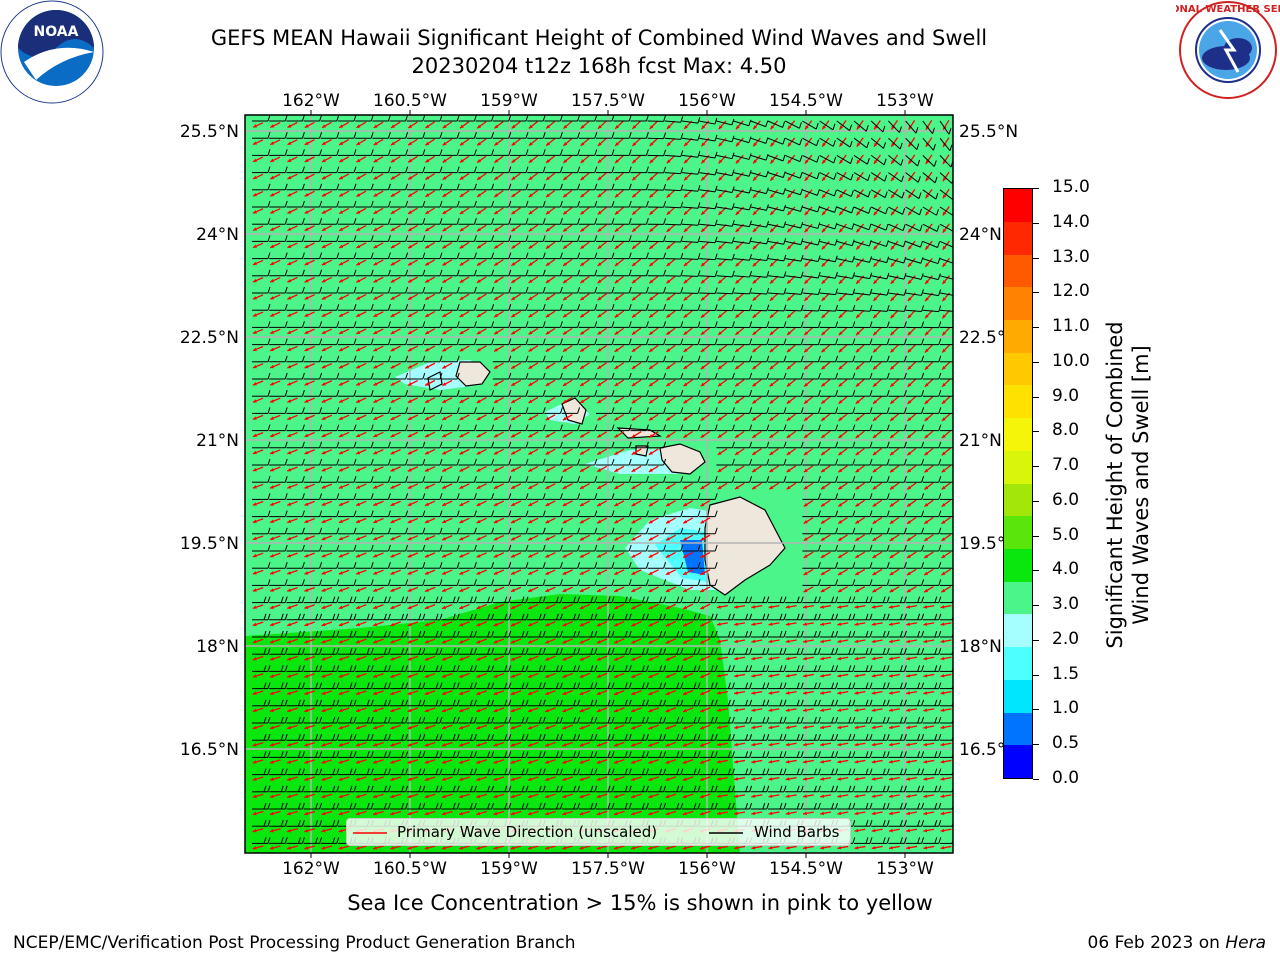  What do you see at coordinates (473, 374) in the screenshot?
I see `island-kauai` at bounding box center [473, 374].